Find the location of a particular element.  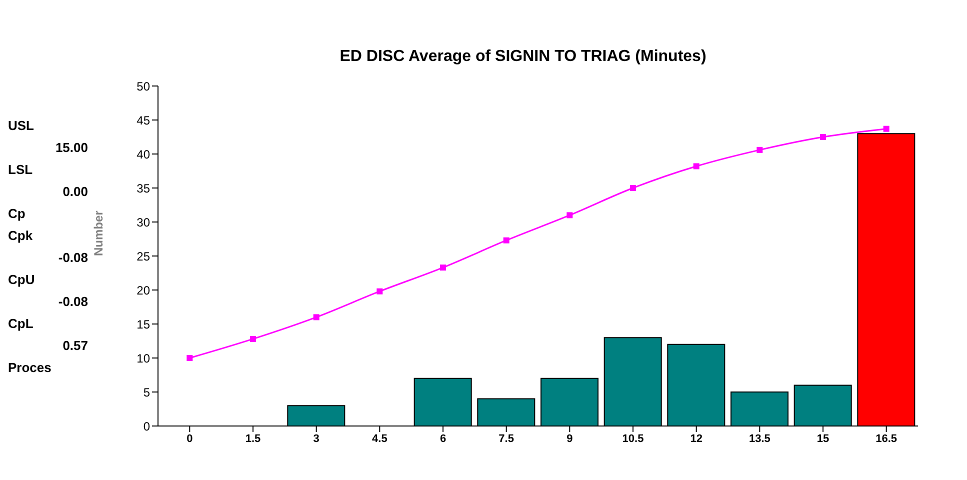

y-tick-label: 10 is located at coordinates (143, 358).